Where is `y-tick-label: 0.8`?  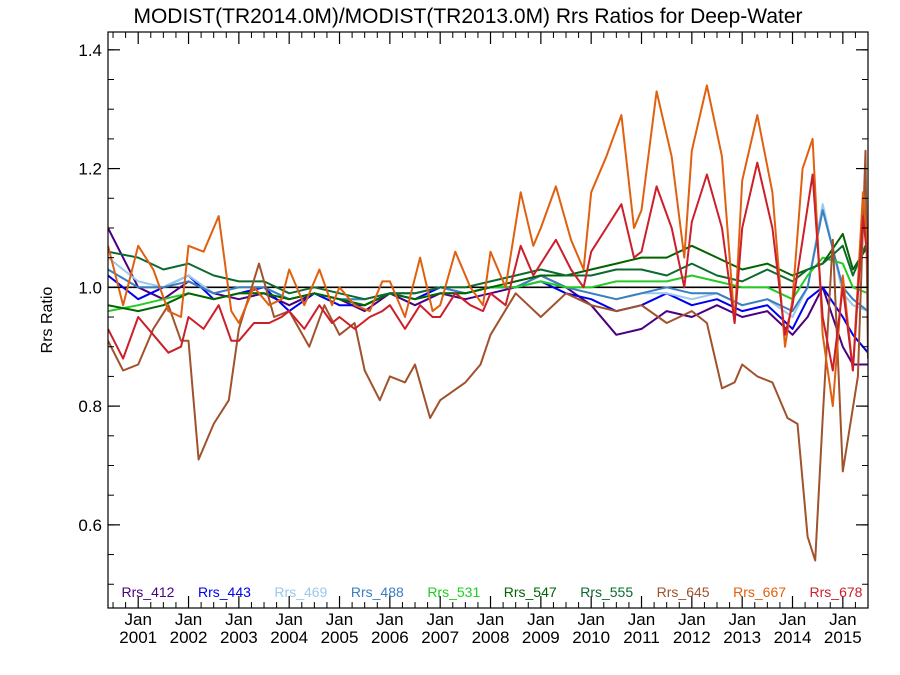
y-tick-label: 0.8 is located at coordinates (90, 406).